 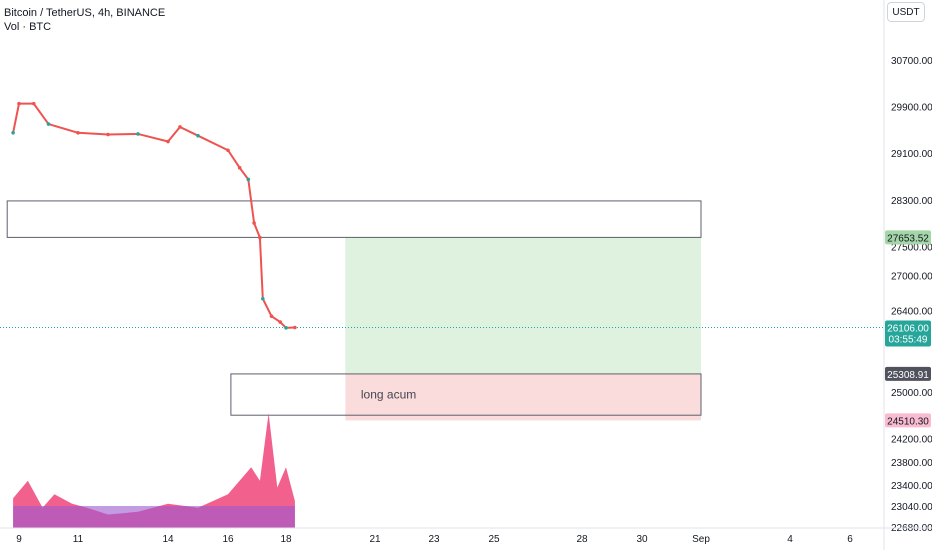 I want to click on symbol-title: Bitcoin / TetherUS, 4h, BINANCE, so click(x=85, y=13).